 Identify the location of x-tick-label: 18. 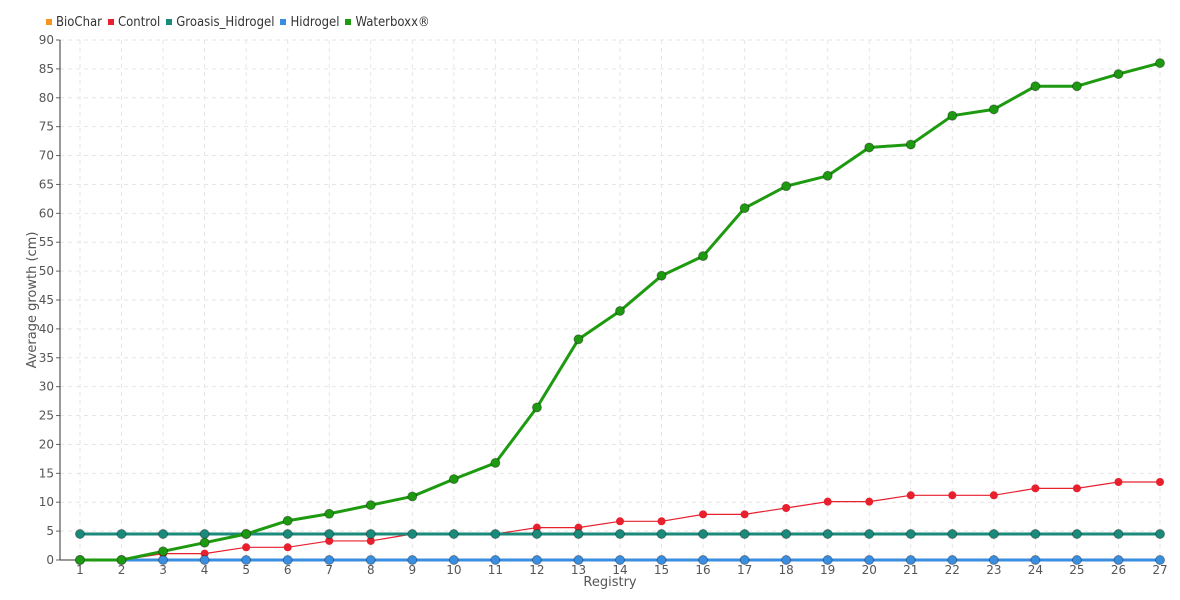
(786, 570).